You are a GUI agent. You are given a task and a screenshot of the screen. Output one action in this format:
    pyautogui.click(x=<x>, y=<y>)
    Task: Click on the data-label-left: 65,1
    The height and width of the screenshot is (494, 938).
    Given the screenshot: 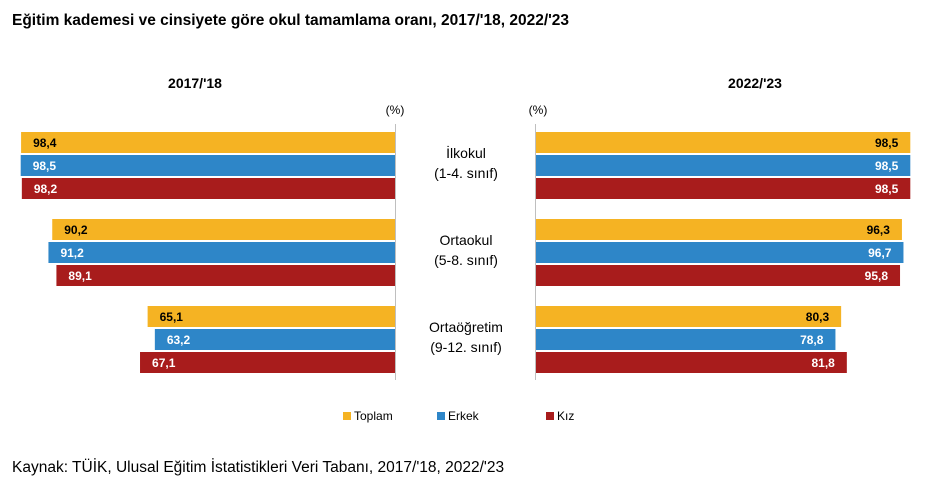 What is the action you would take?
    pyautogui.click(x=172, y=317)
    